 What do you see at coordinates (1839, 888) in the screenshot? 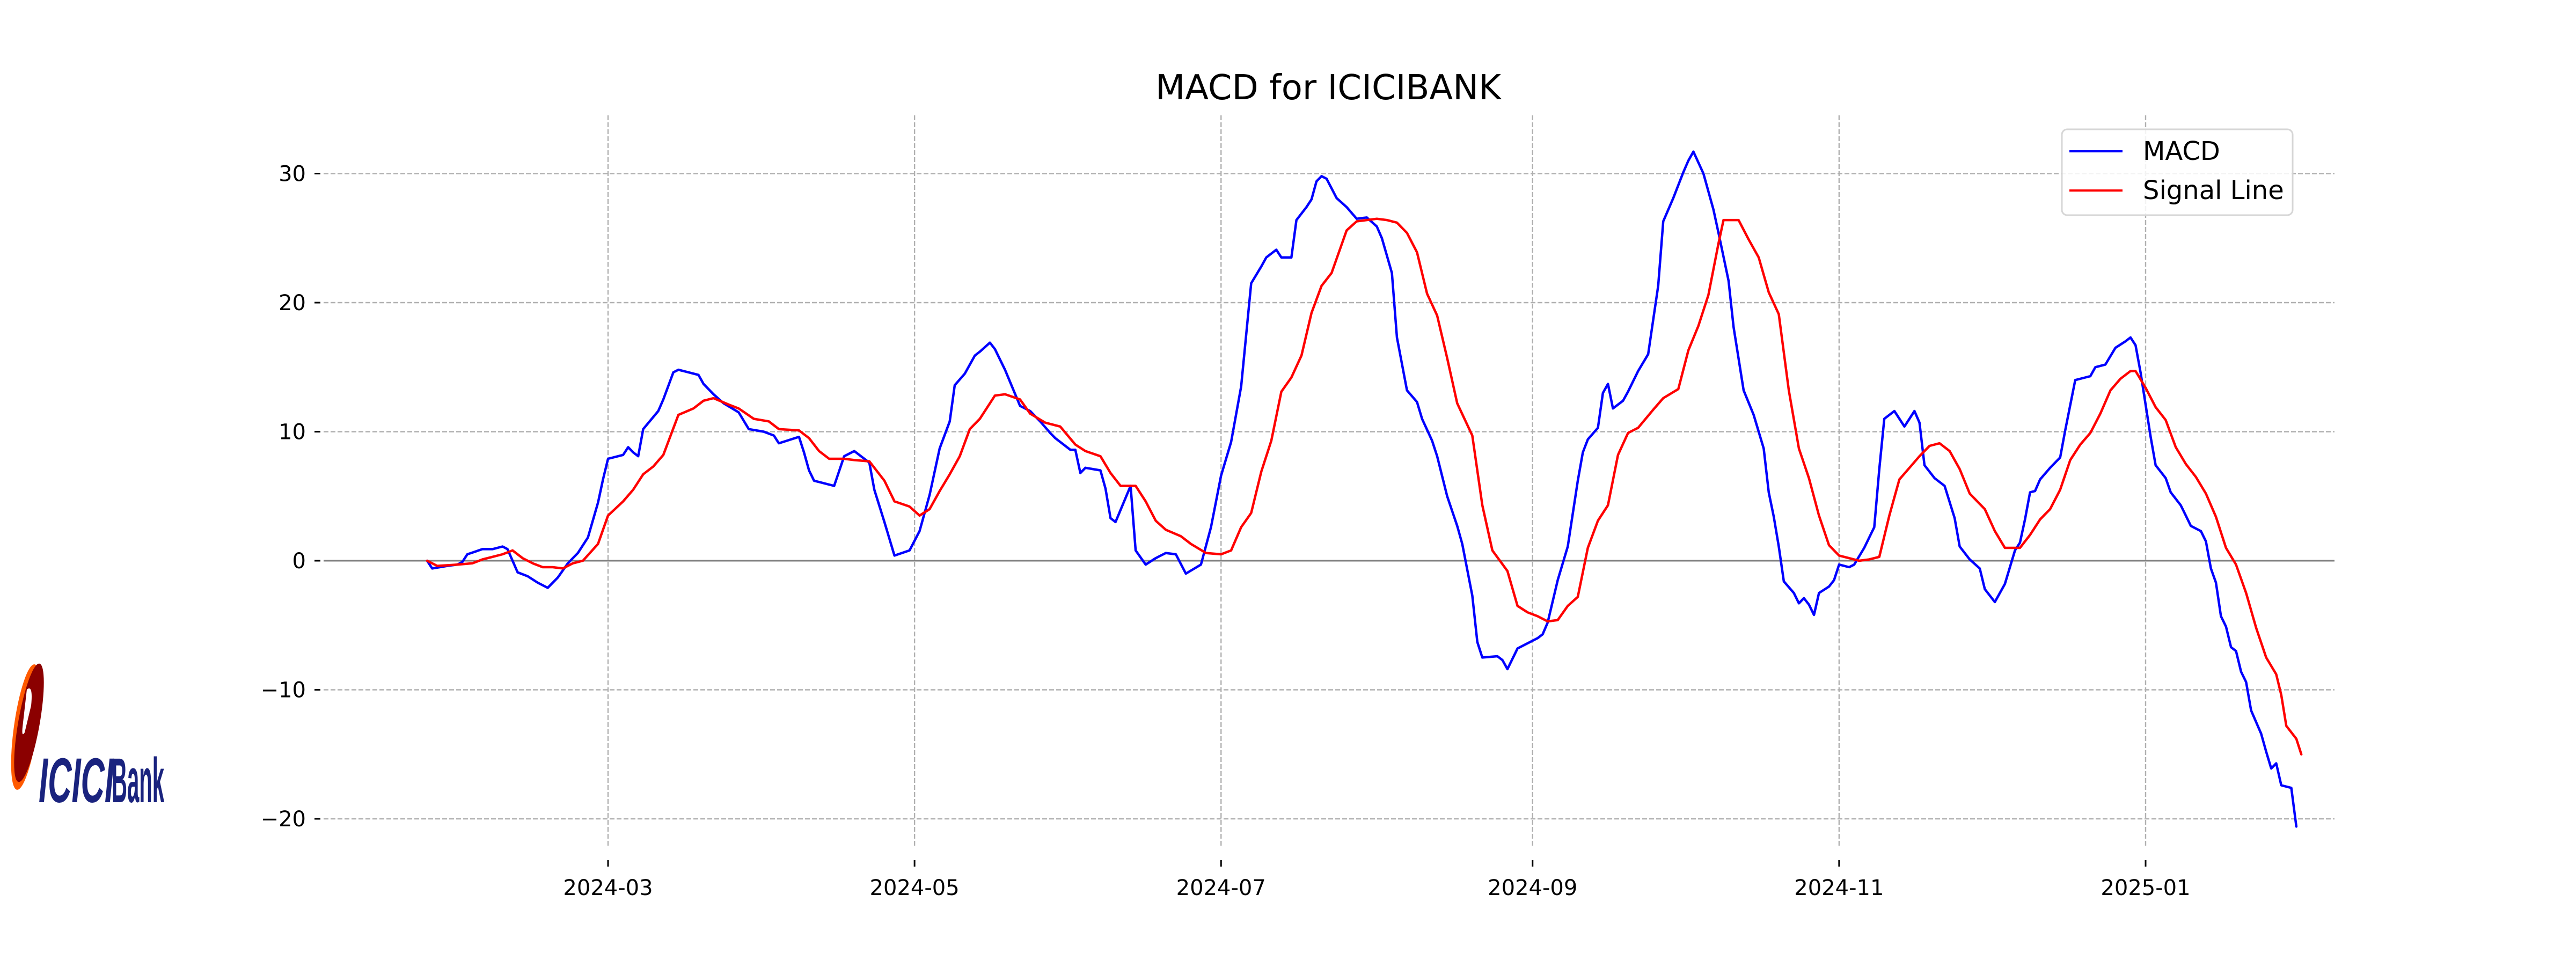
I see `x-tick-label: 2024-11` at bounding box center [1839, 888].